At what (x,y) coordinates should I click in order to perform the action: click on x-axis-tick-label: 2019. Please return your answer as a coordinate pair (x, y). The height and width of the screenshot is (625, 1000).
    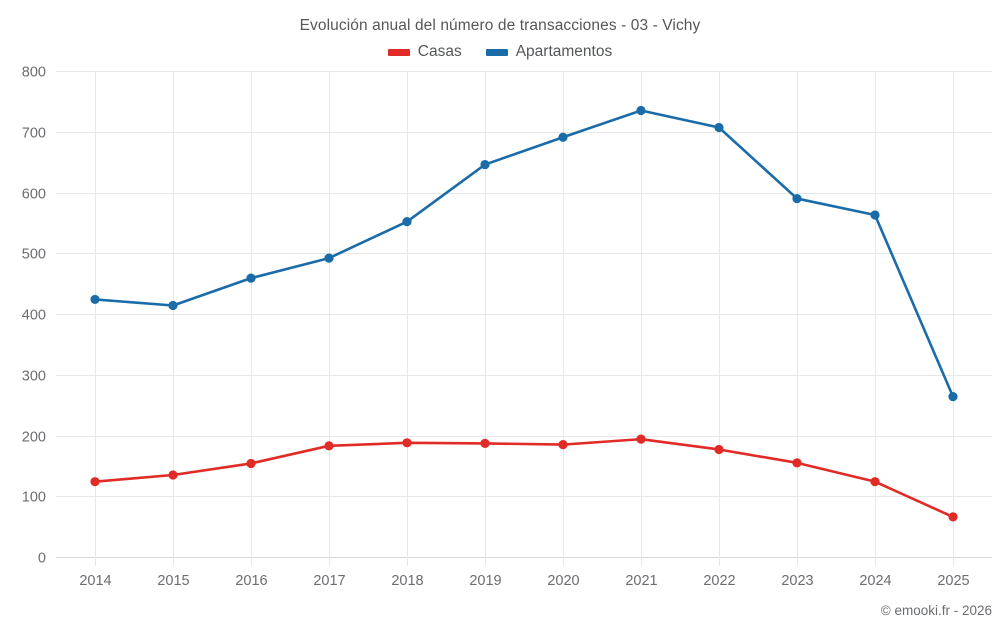
    Looking at the image, I should click on (485, 581).